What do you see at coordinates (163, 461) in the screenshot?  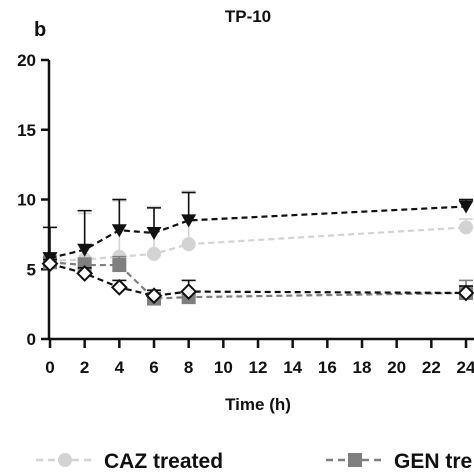 I see `legend-label: CAZ treated` at bounding box center [163, 461].